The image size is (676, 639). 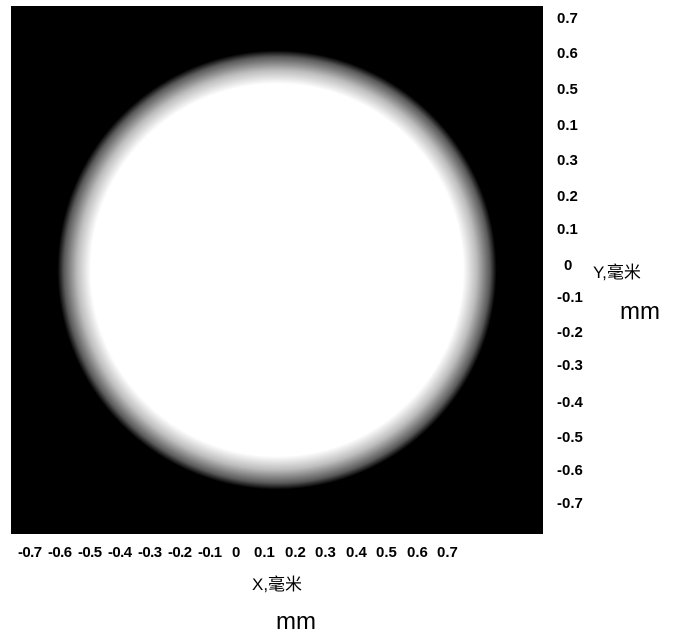 I want to click on x-tick-label: 0.7, so click(x=447, y=552).